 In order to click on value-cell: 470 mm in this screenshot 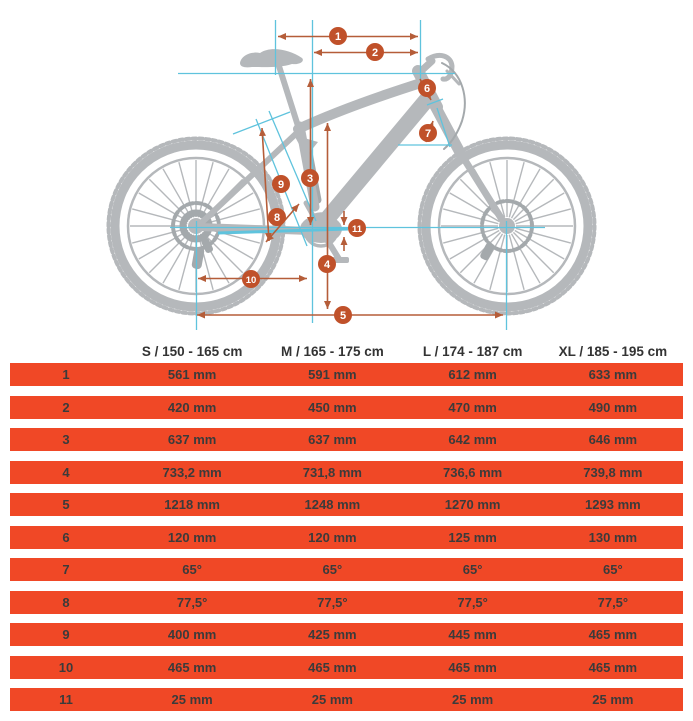, I will do `click(472, 407)`.